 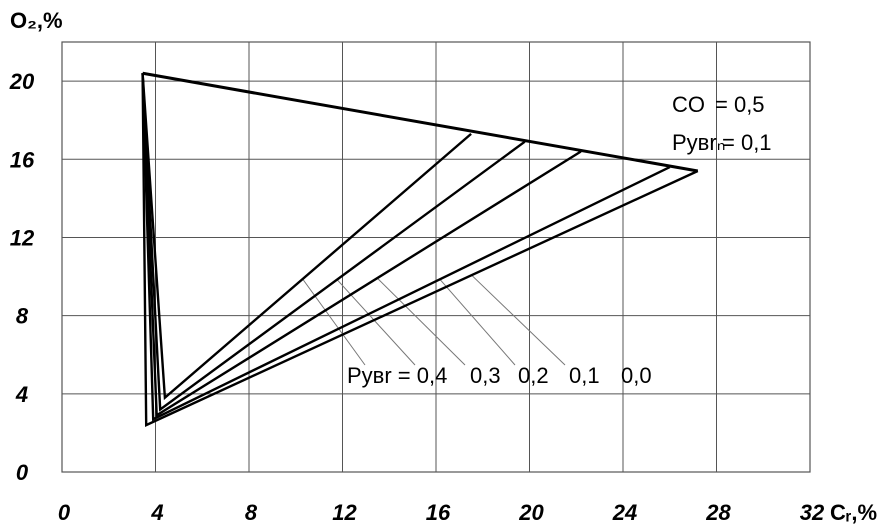 What do you see at coordinates (22, 159) in the screenshot?
I see `y-tick-label: 16` at bounding box center [22, 159].